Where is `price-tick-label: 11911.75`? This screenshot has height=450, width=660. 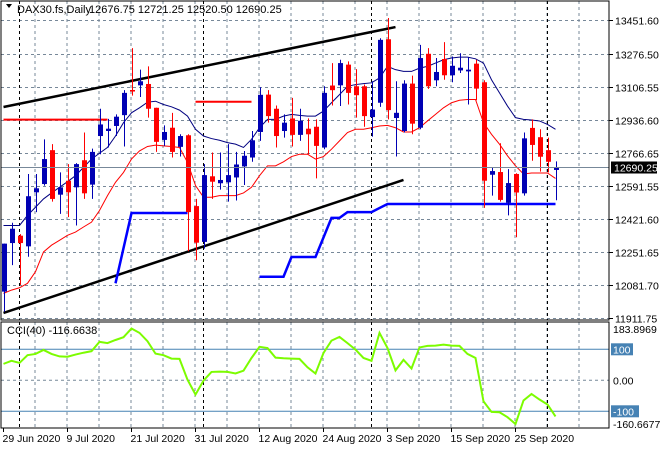 price-tick-label: 11911.75 is located at coordinates (636, 320).